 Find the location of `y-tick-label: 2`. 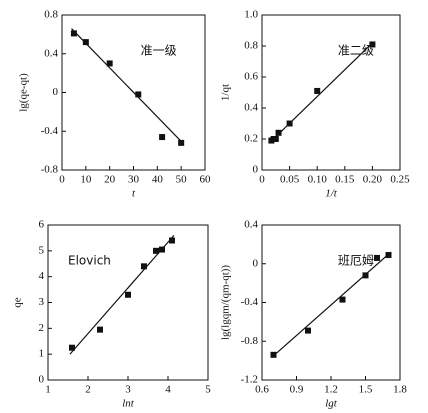

y-tick-label: 2 is located at coordinates (42, 328).